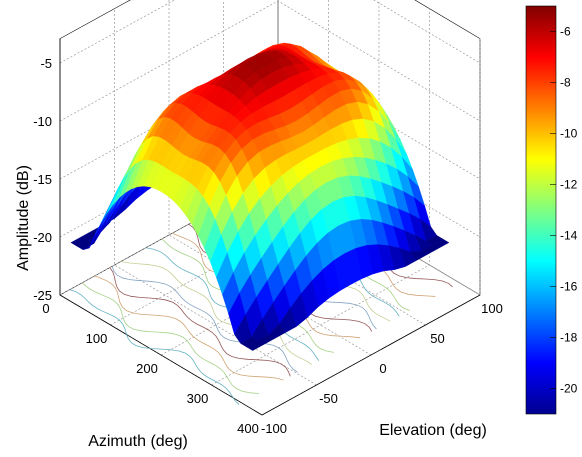 The width and height of the screenshot is (582, 457). What do you see at coordinates (569, 134) in the screenshot?
I see `colorbar-tick-label: -10` at bounding box center [569, 134].